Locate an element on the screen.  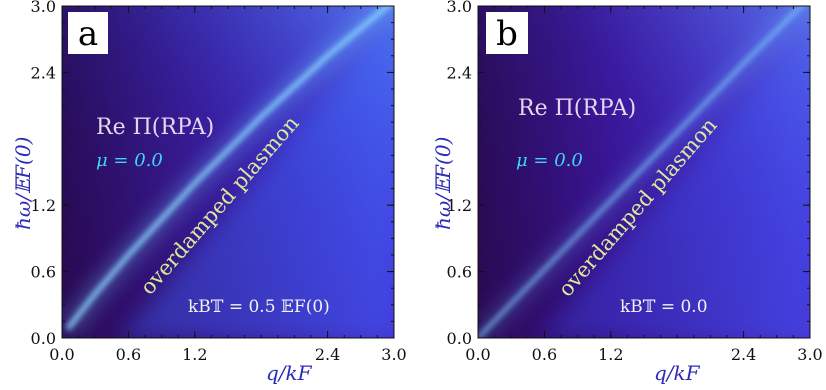
panel-a-y-tick-label: 1.2 is located at coordinates (43, 205).